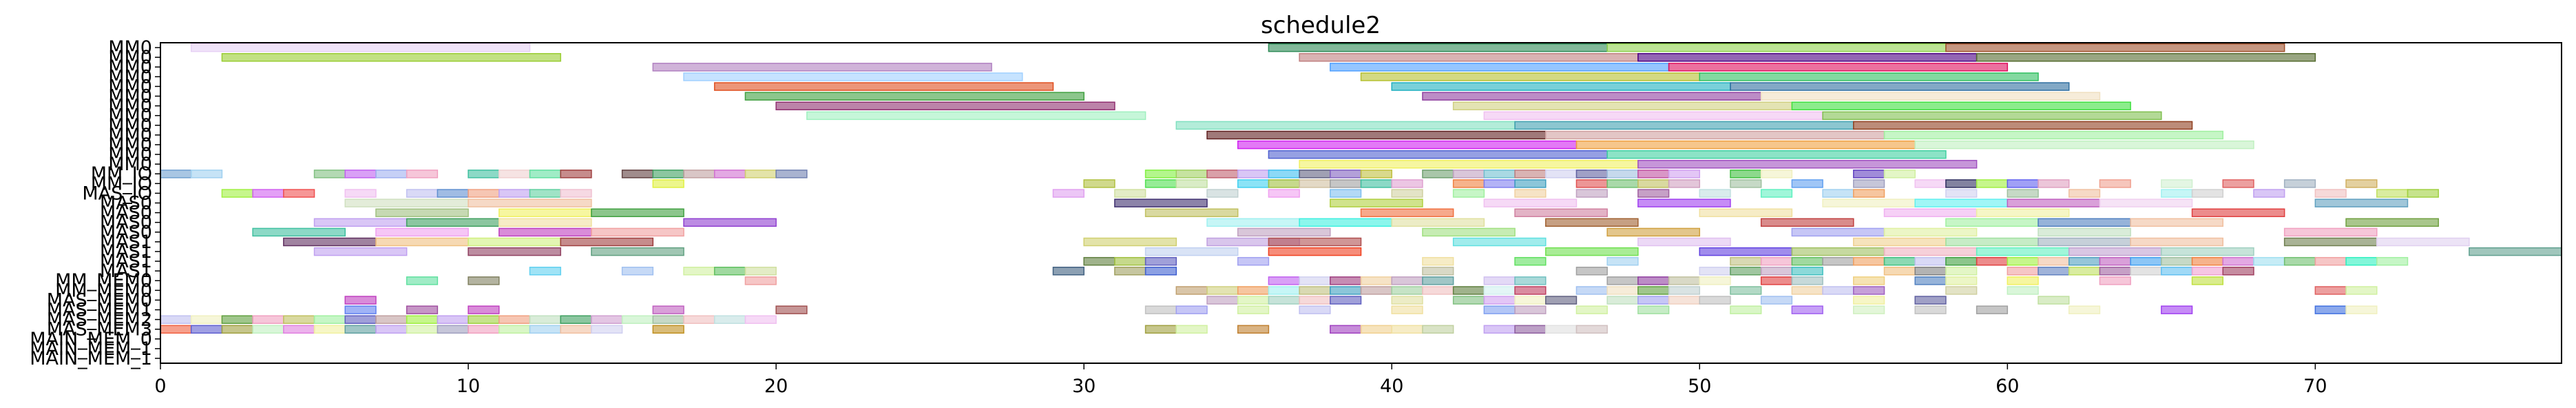 The image size is (2576, 408). Describe the element at coordinates (1240, 380) in the screenshot. I see `x-axis: 0 10 20 30 40 50 60 70` at that location.